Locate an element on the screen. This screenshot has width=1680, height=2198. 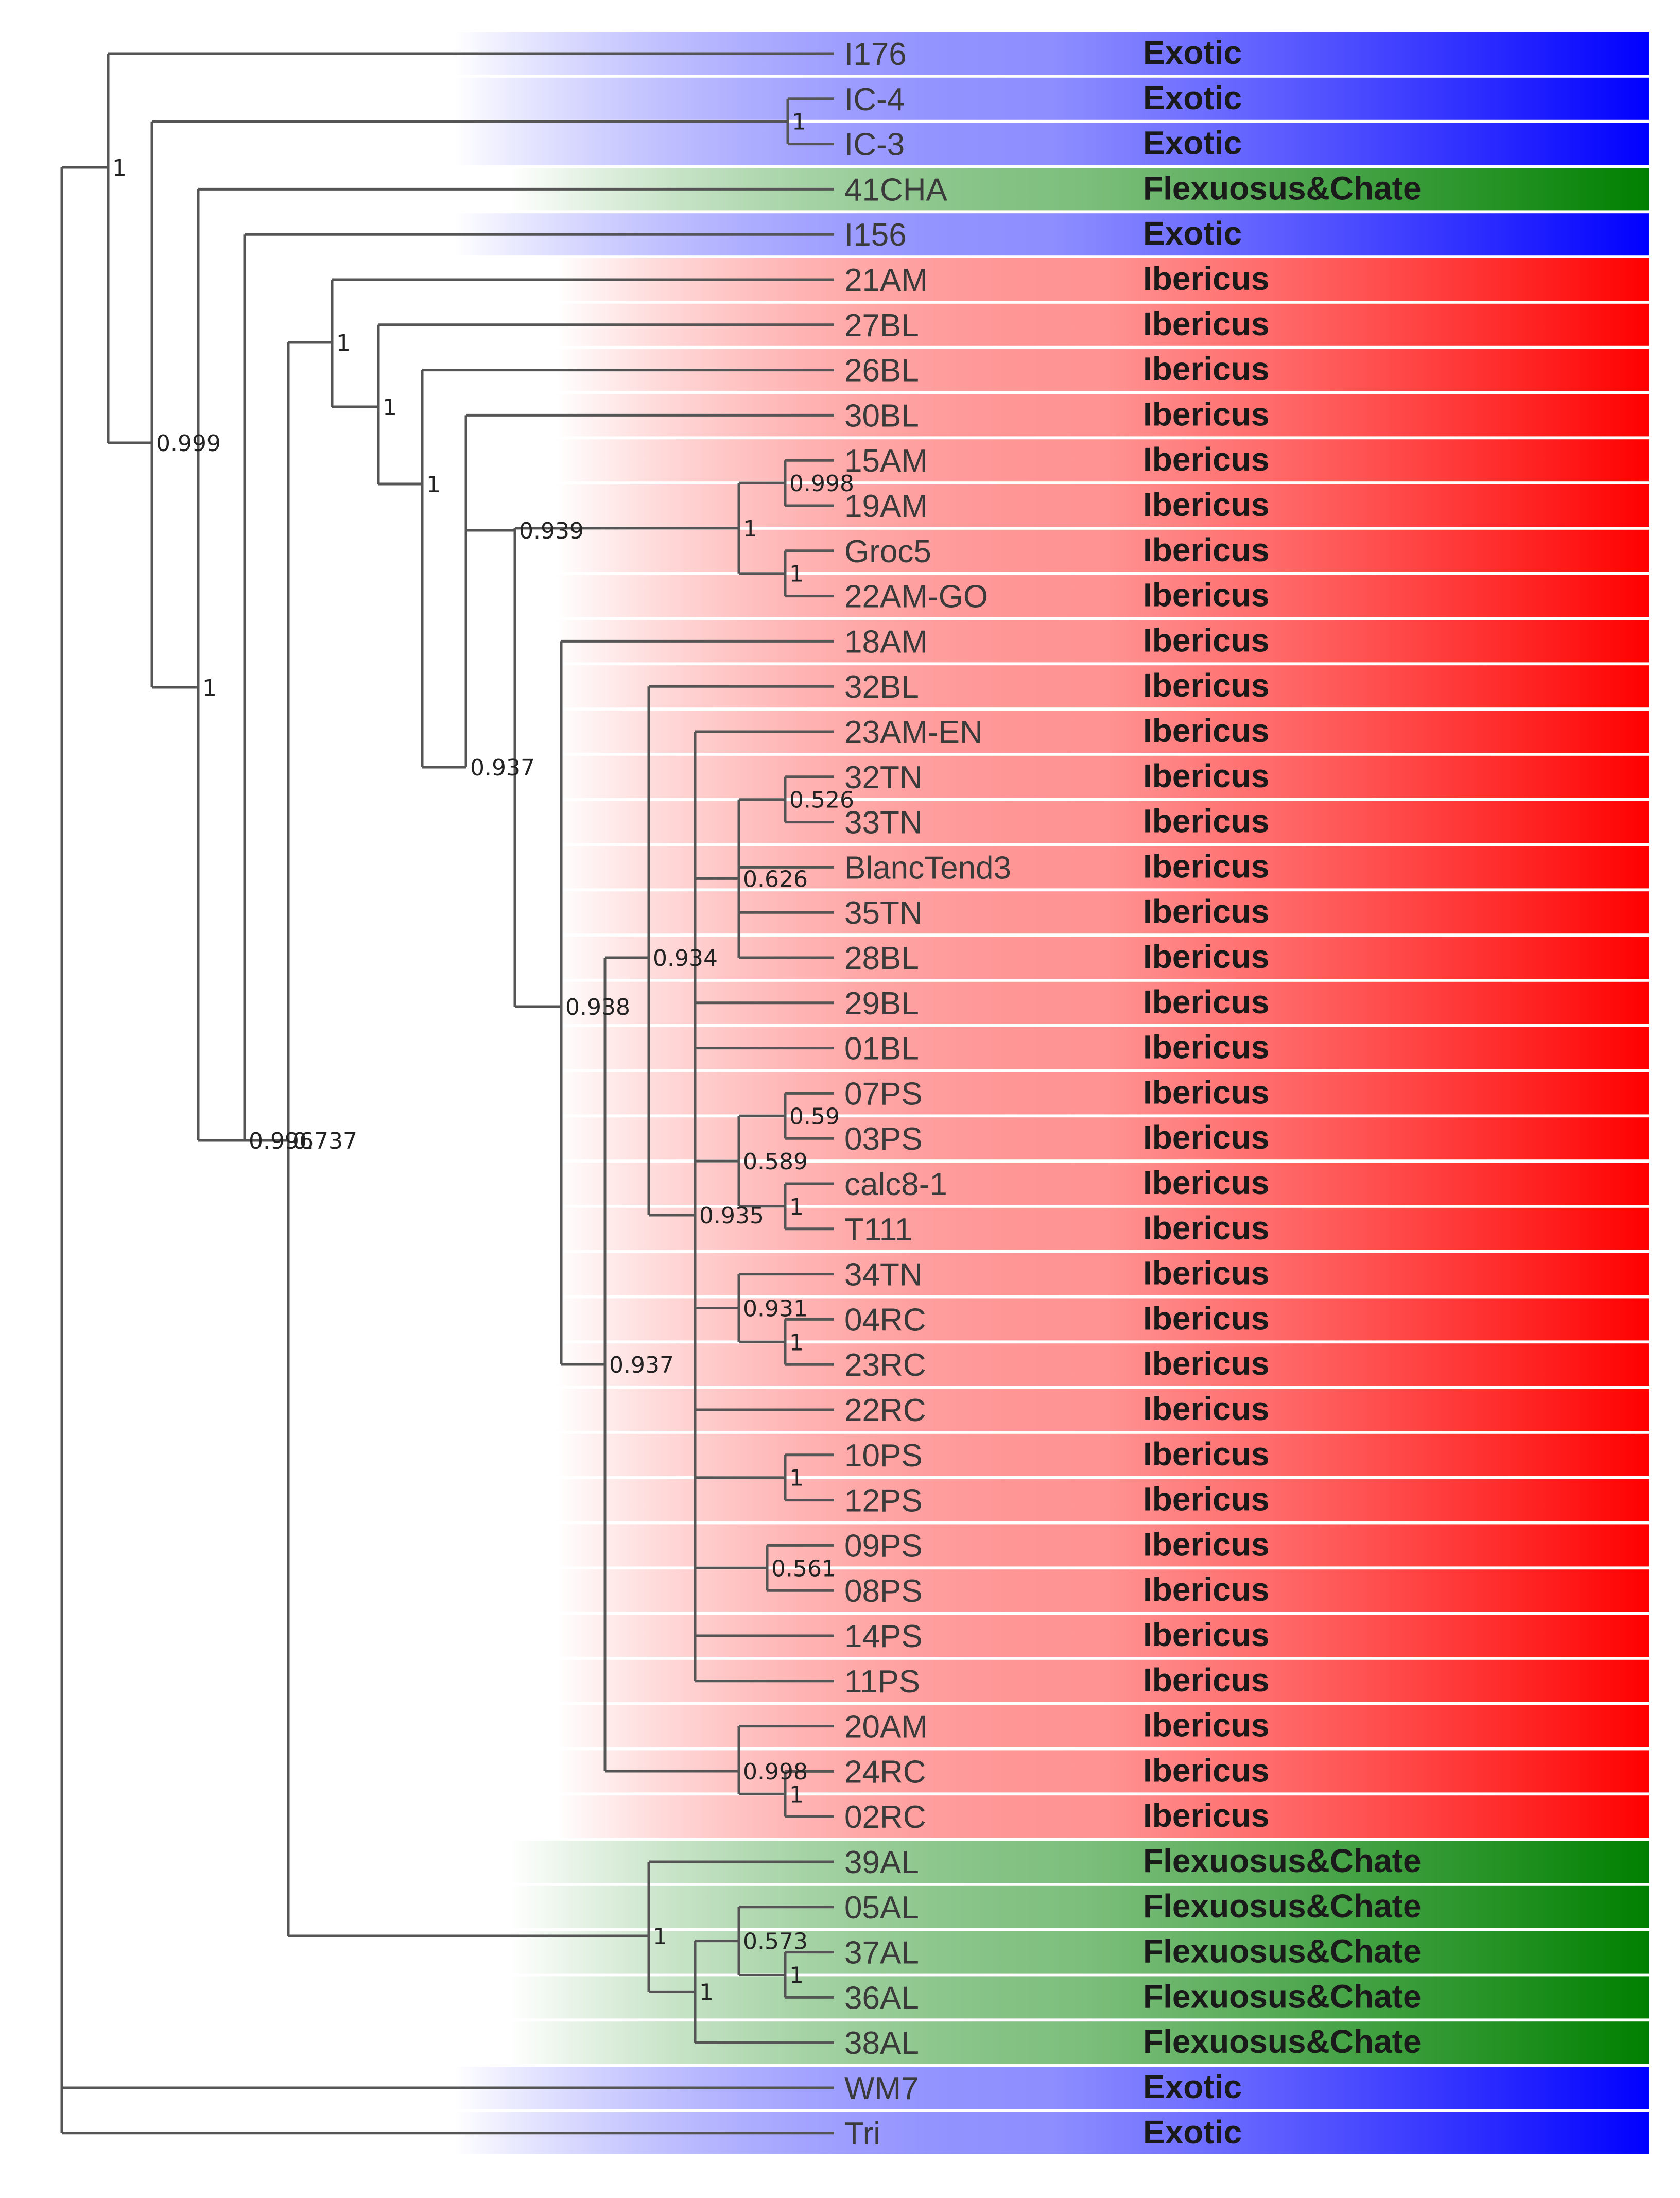
leaf-label: 39AL is located at coordinates (882, 1863).